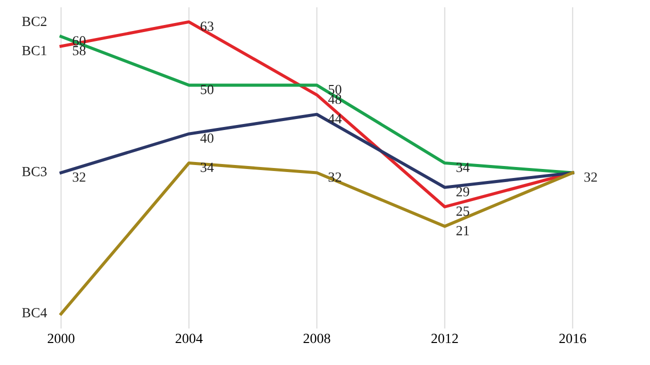 The width and height of the screenshot is (650, 365). Describe the element at coordinates (79, 51) in the screenshot. I see `data-label: 58` at that location.